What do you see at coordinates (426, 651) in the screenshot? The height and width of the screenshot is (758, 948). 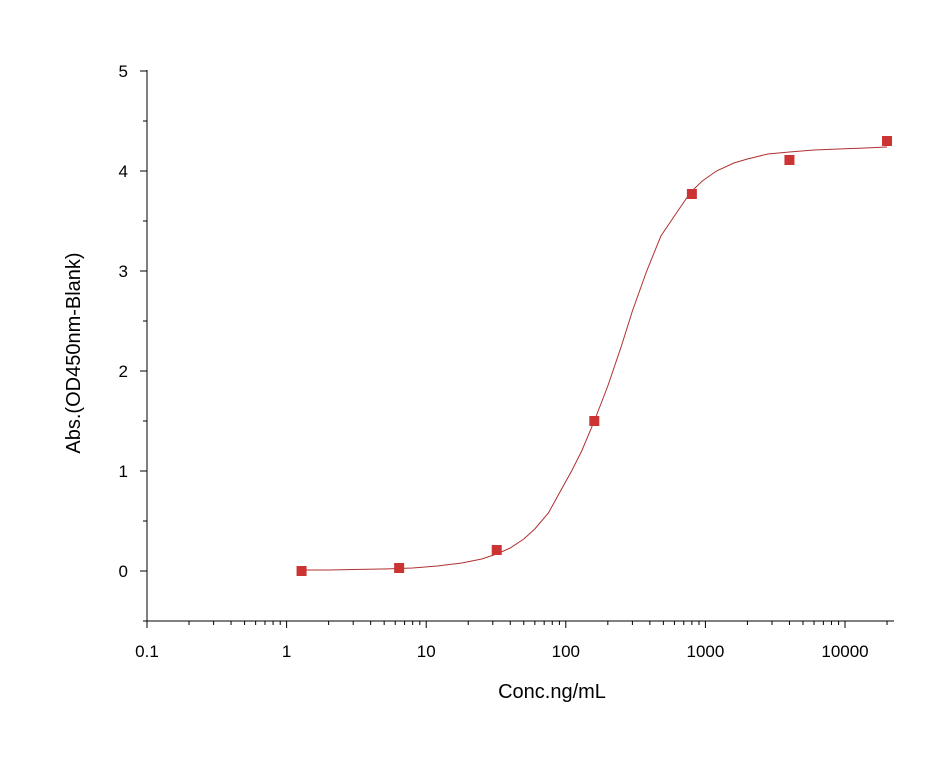 I see `x-tick-label: 10` at bounding box center [426, 651].